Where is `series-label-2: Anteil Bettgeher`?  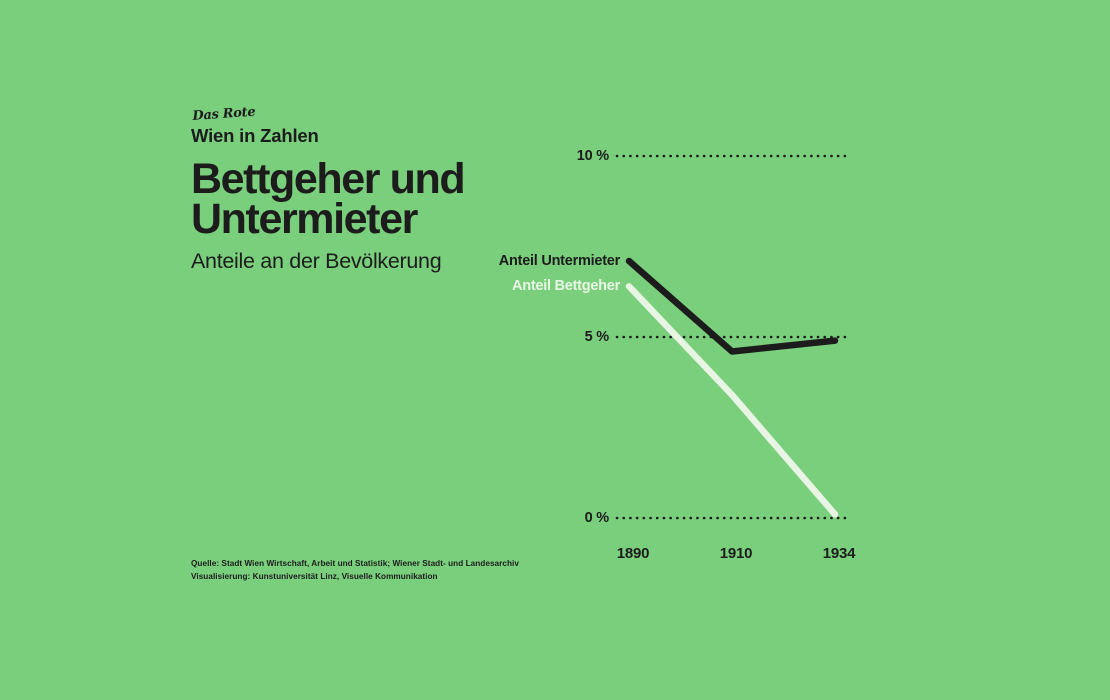 series-label-2: Anteil Bettgeher is located at coordinates (566, 286).